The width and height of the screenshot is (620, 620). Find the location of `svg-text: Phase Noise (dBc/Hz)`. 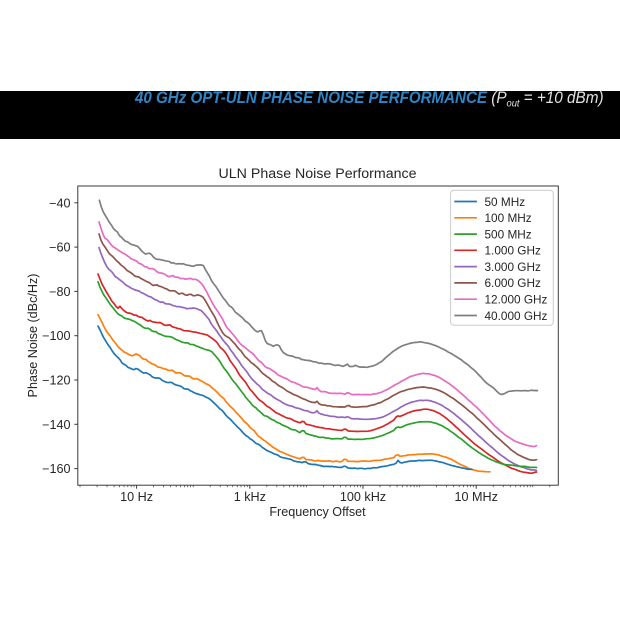

svg-text: Phase Noise (dBc/Hz) is located at coordinates (33, 336).